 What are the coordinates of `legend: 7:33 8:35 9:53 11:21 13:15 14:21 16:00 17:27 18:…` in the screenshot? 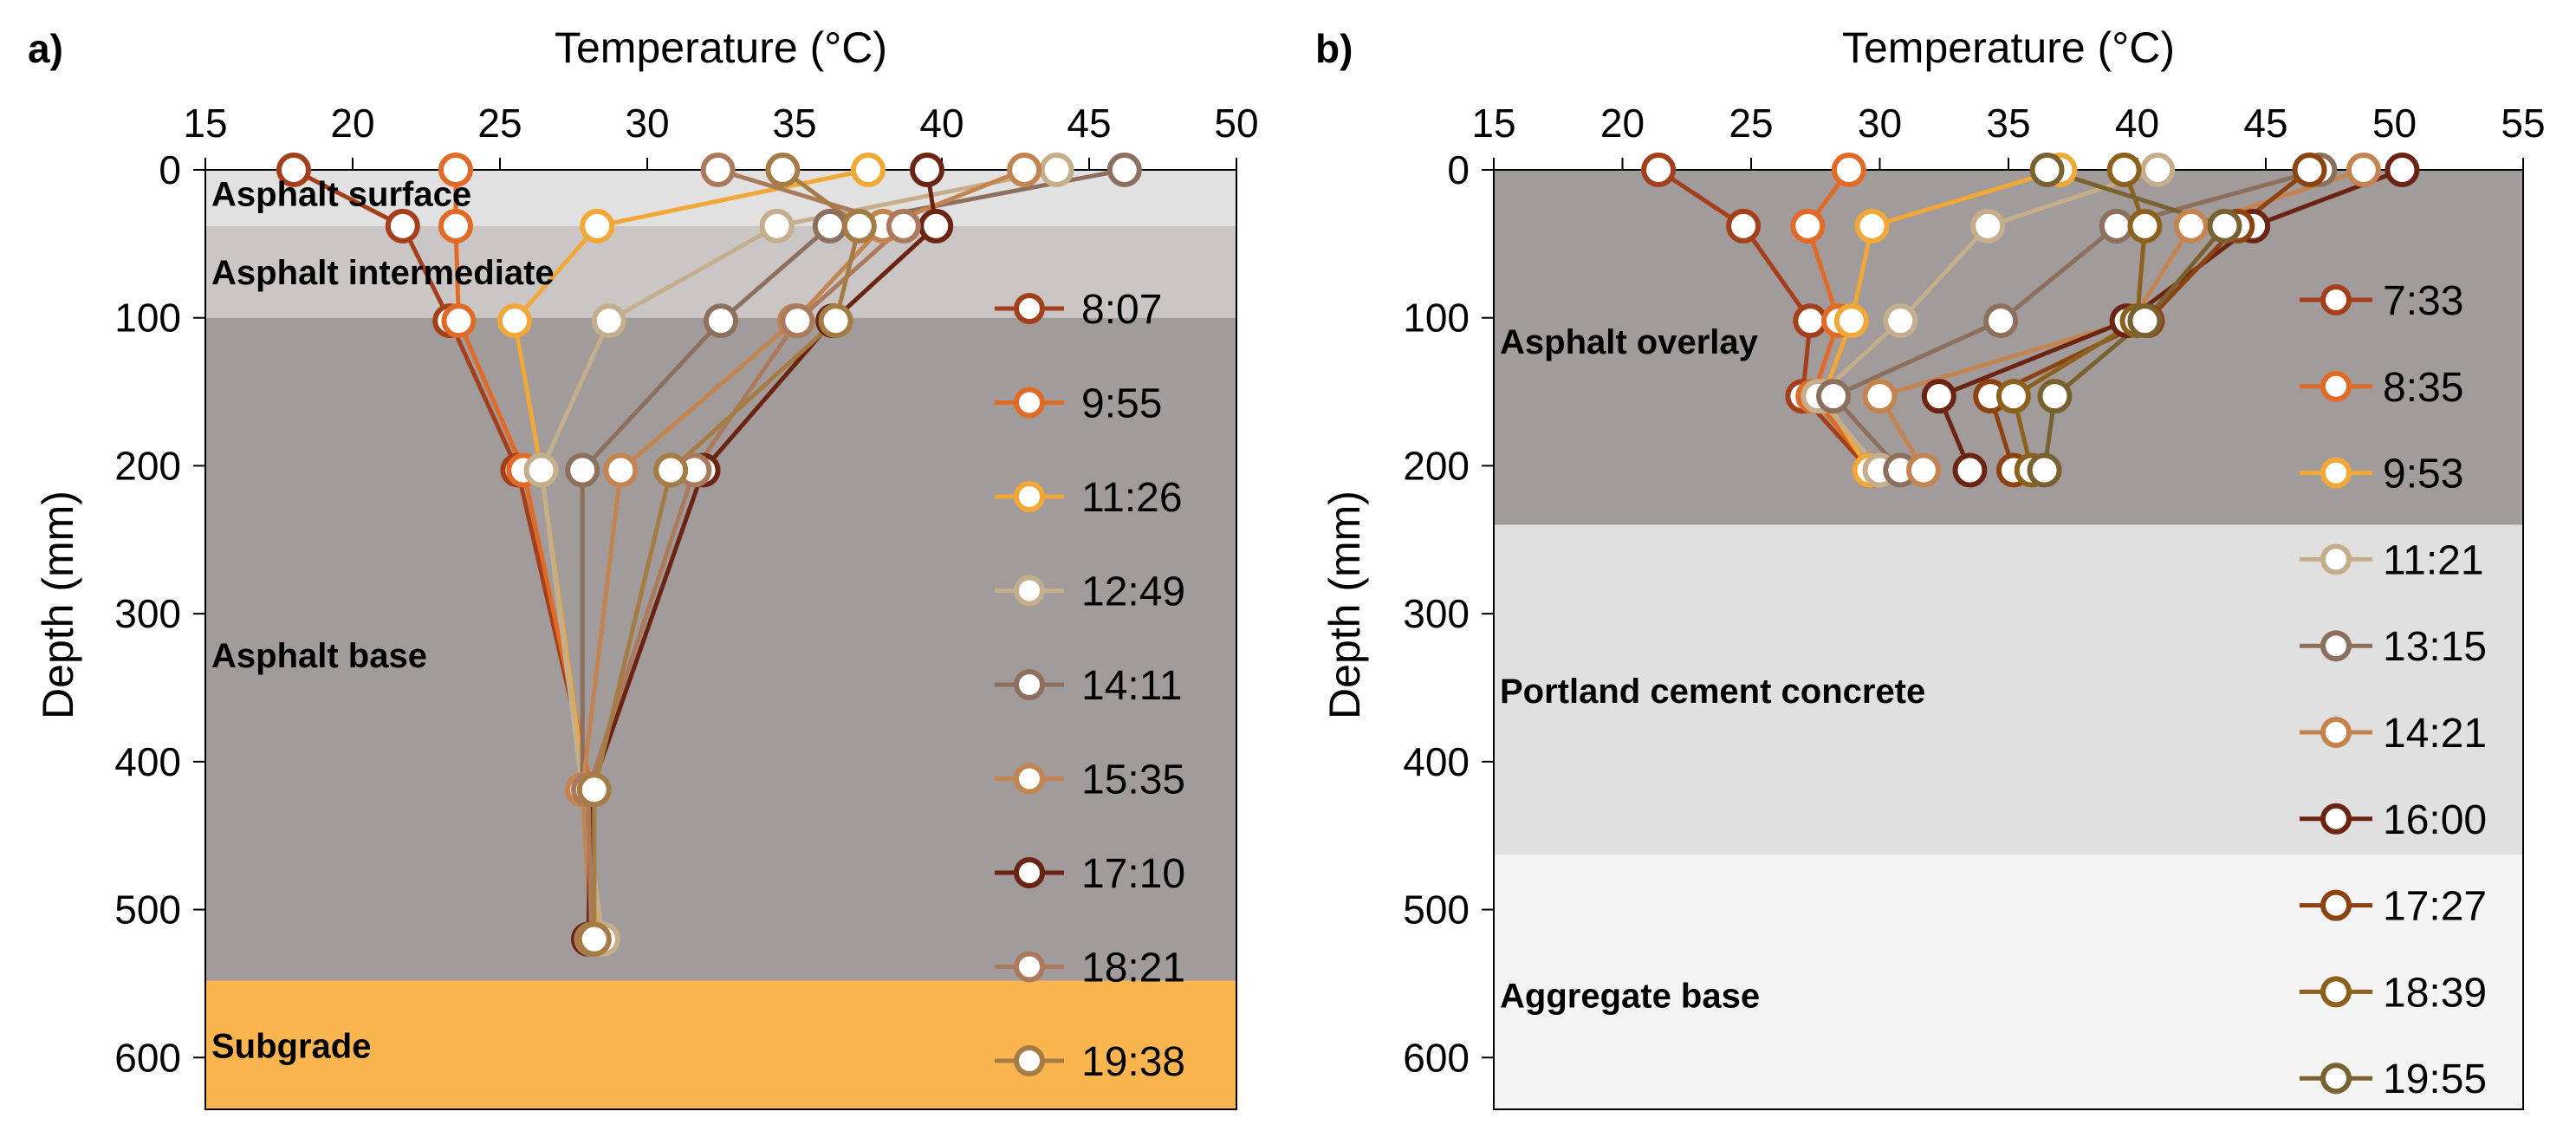 It's located at (2393, 690).